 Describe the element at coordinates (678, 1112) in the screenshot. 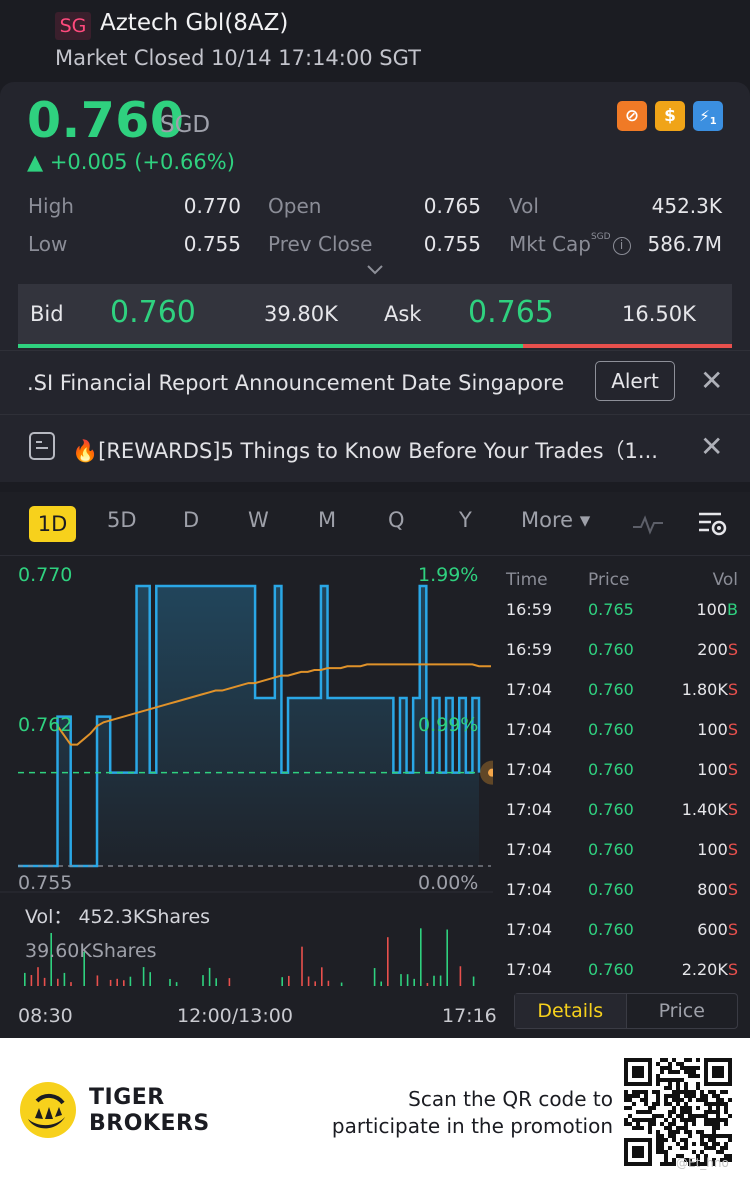

I see `qr-code` at that location.